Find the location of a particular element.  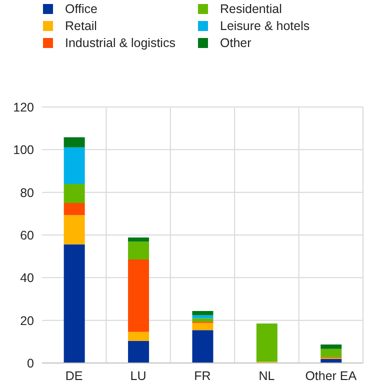

y-tick-label: 0 is located at coordinates (30, 363).